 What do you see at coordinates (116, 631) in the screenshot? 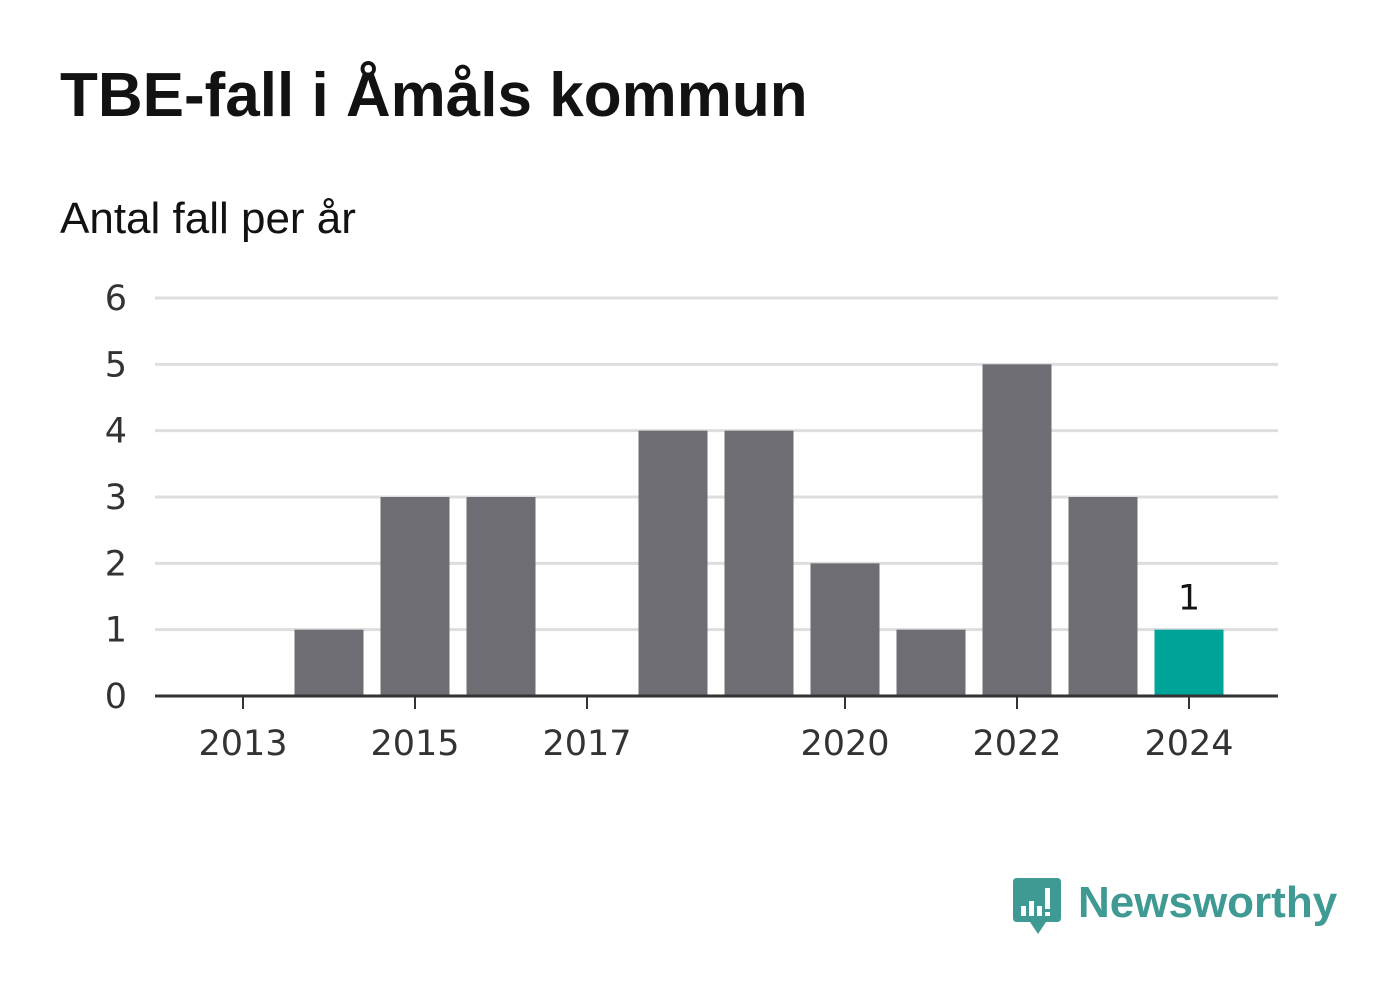
I see `y-tick-label-1: 1` at bounding box center [116, 631].